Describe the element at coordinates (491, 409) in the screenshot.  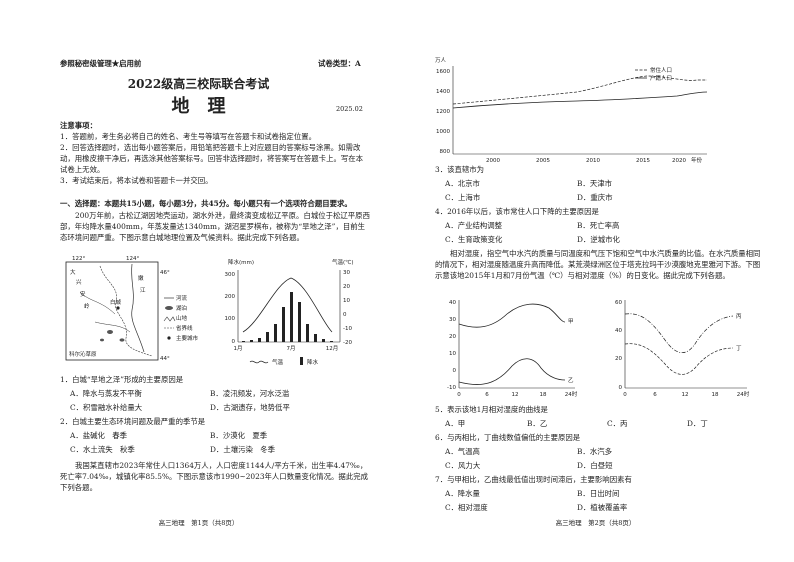
I see `question-stem: 5．表示该地1月相对湿度的曲线是` at that location.